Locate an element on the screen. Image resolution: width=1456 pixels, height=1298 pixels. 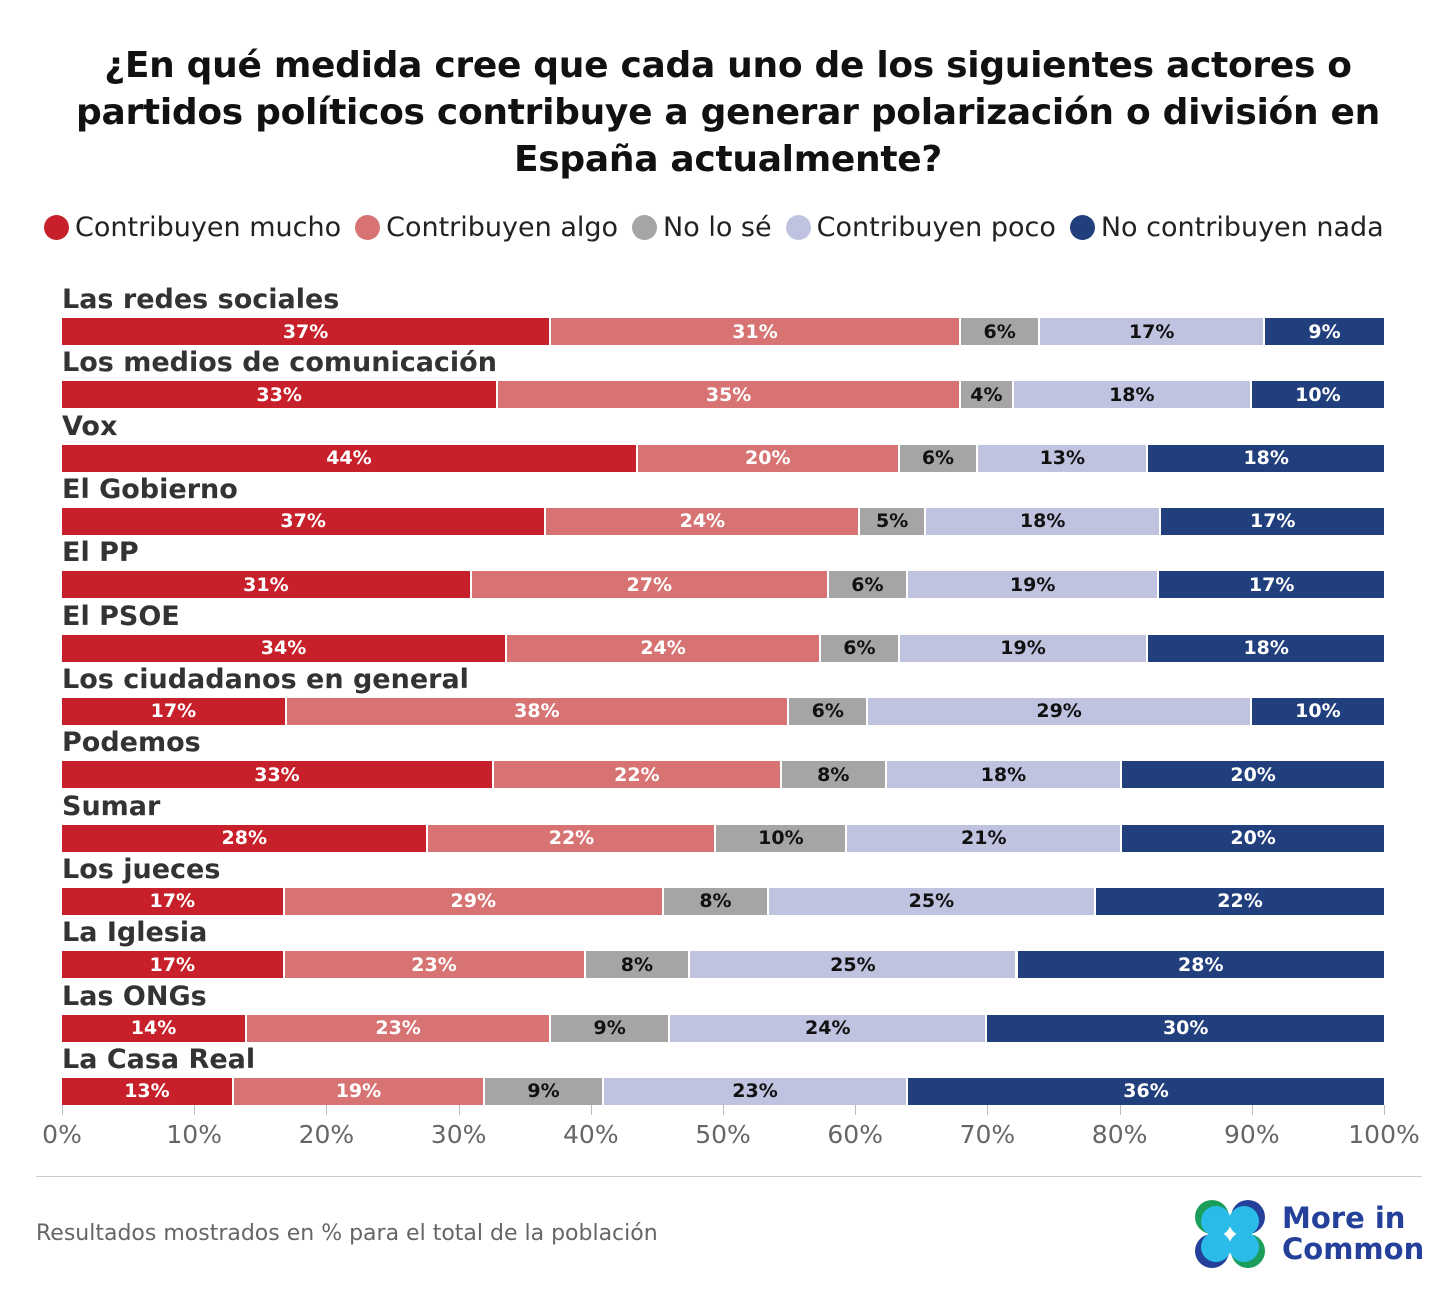
data-label: 28% is located at coordinates (244, 838).